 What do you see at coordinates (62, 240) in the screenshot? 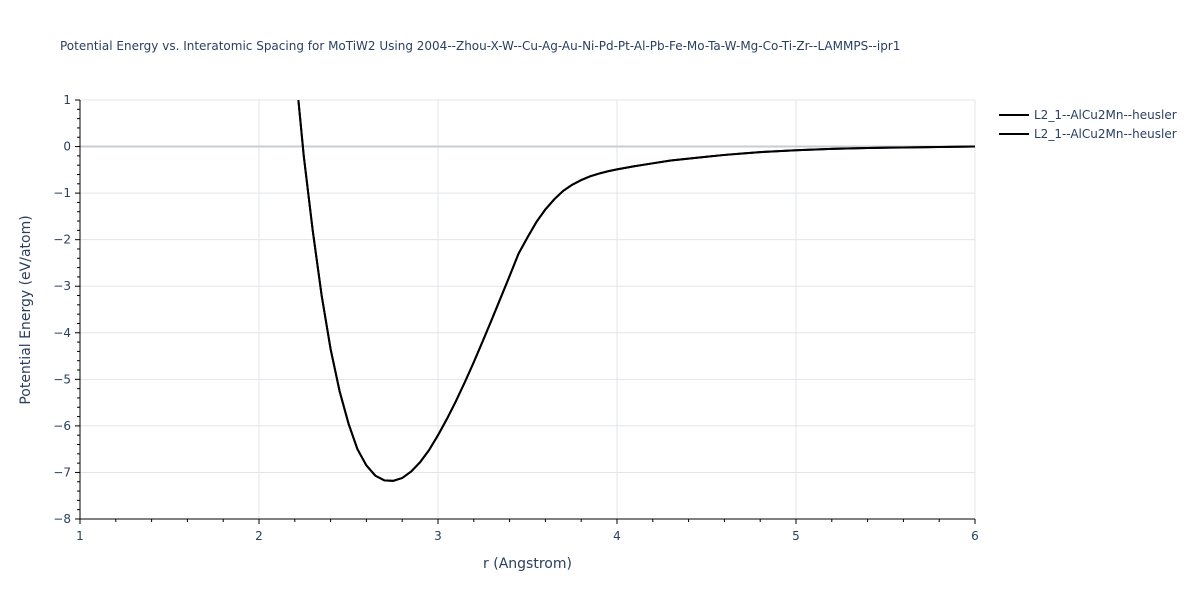
I see `y-tick-label: −2` at bounding box center [62, 240].